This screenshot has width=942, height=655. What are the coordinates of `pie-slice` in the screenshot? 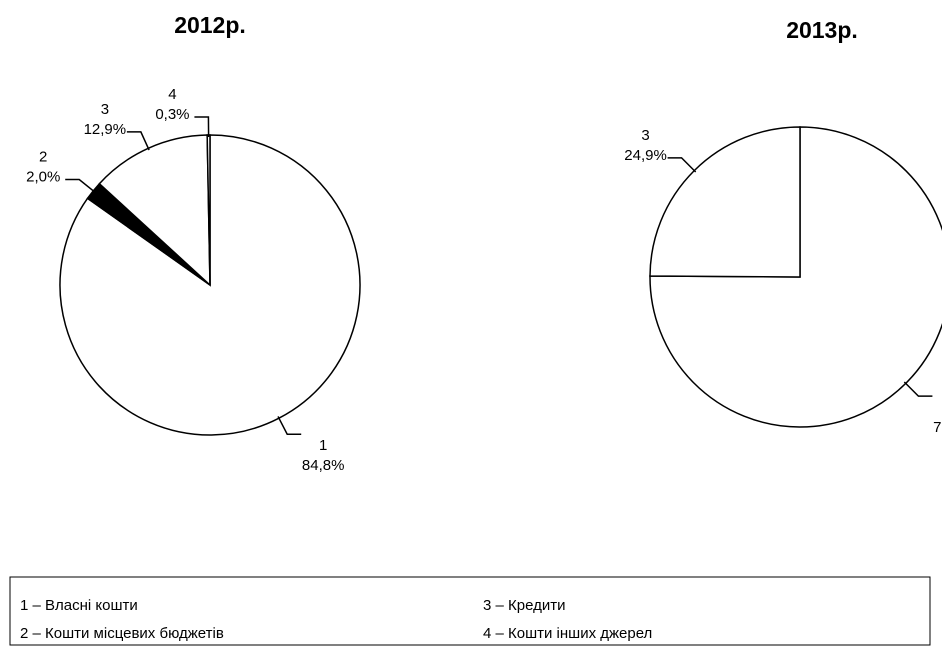 It's located at (725, 202).